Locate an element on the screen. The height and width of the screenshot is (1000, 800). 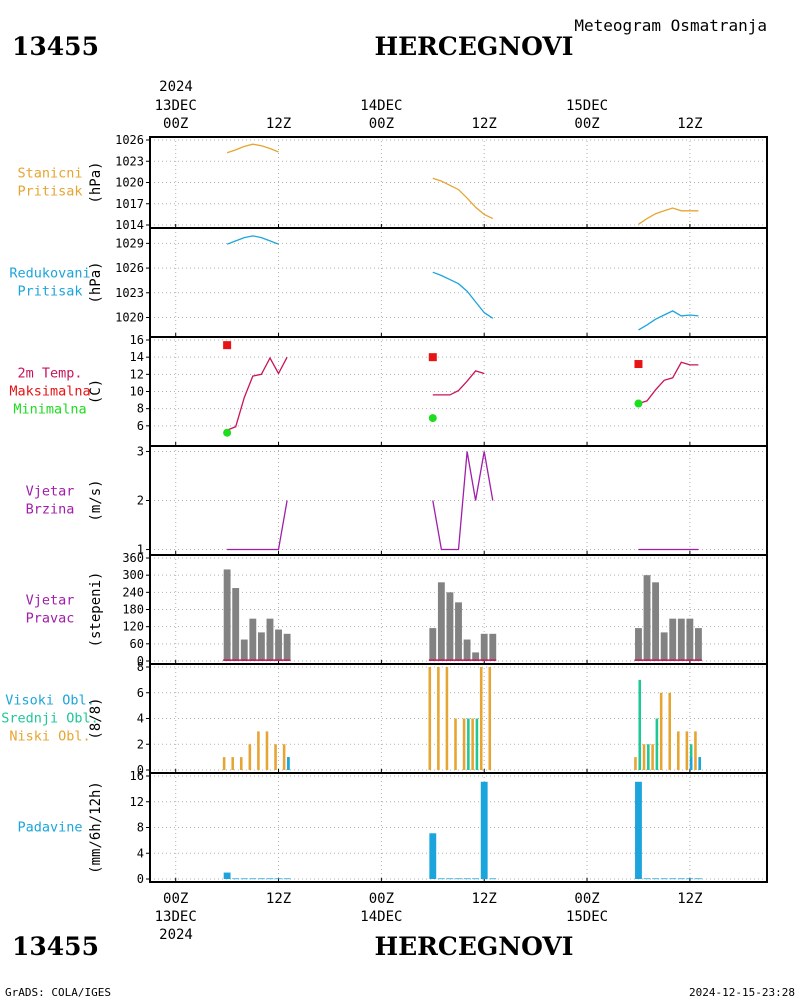
station-name-top: HERCEGNOVI is located at coordinates (473, 46).